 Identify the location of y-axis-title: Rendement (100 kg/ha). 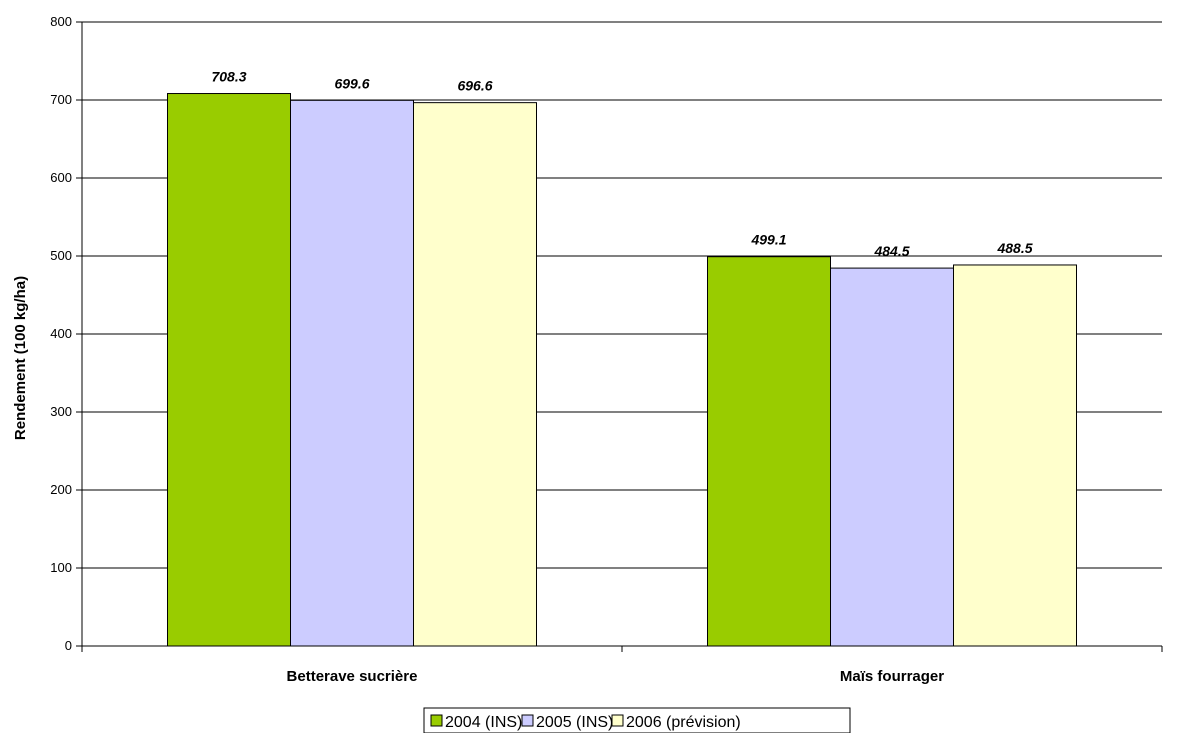
(20, 358).